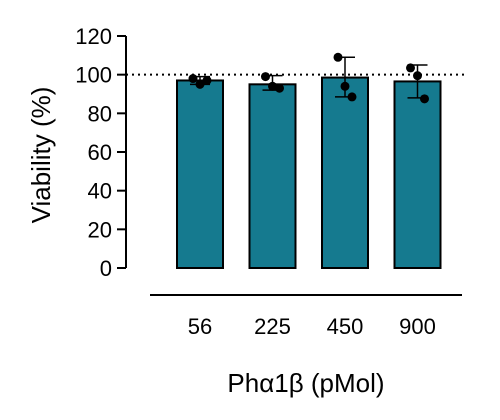 This screenshot has height=420, width=500. I want to click on x-tick-label: 225, so click(272, 326).